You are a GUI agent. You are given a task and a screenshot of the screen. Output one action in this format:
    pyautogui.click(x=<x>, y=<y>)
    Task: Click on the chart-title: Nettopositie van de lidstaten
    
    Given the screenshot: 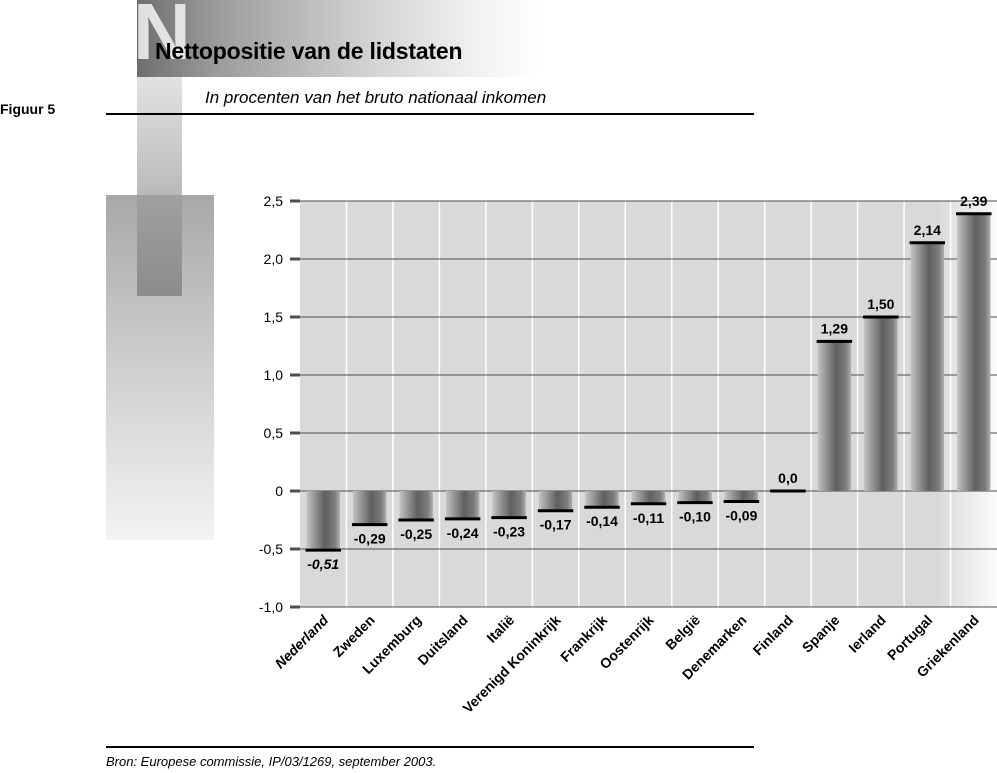 What is the action you would take?
    pyautogui.click(x=309, y=51)
    